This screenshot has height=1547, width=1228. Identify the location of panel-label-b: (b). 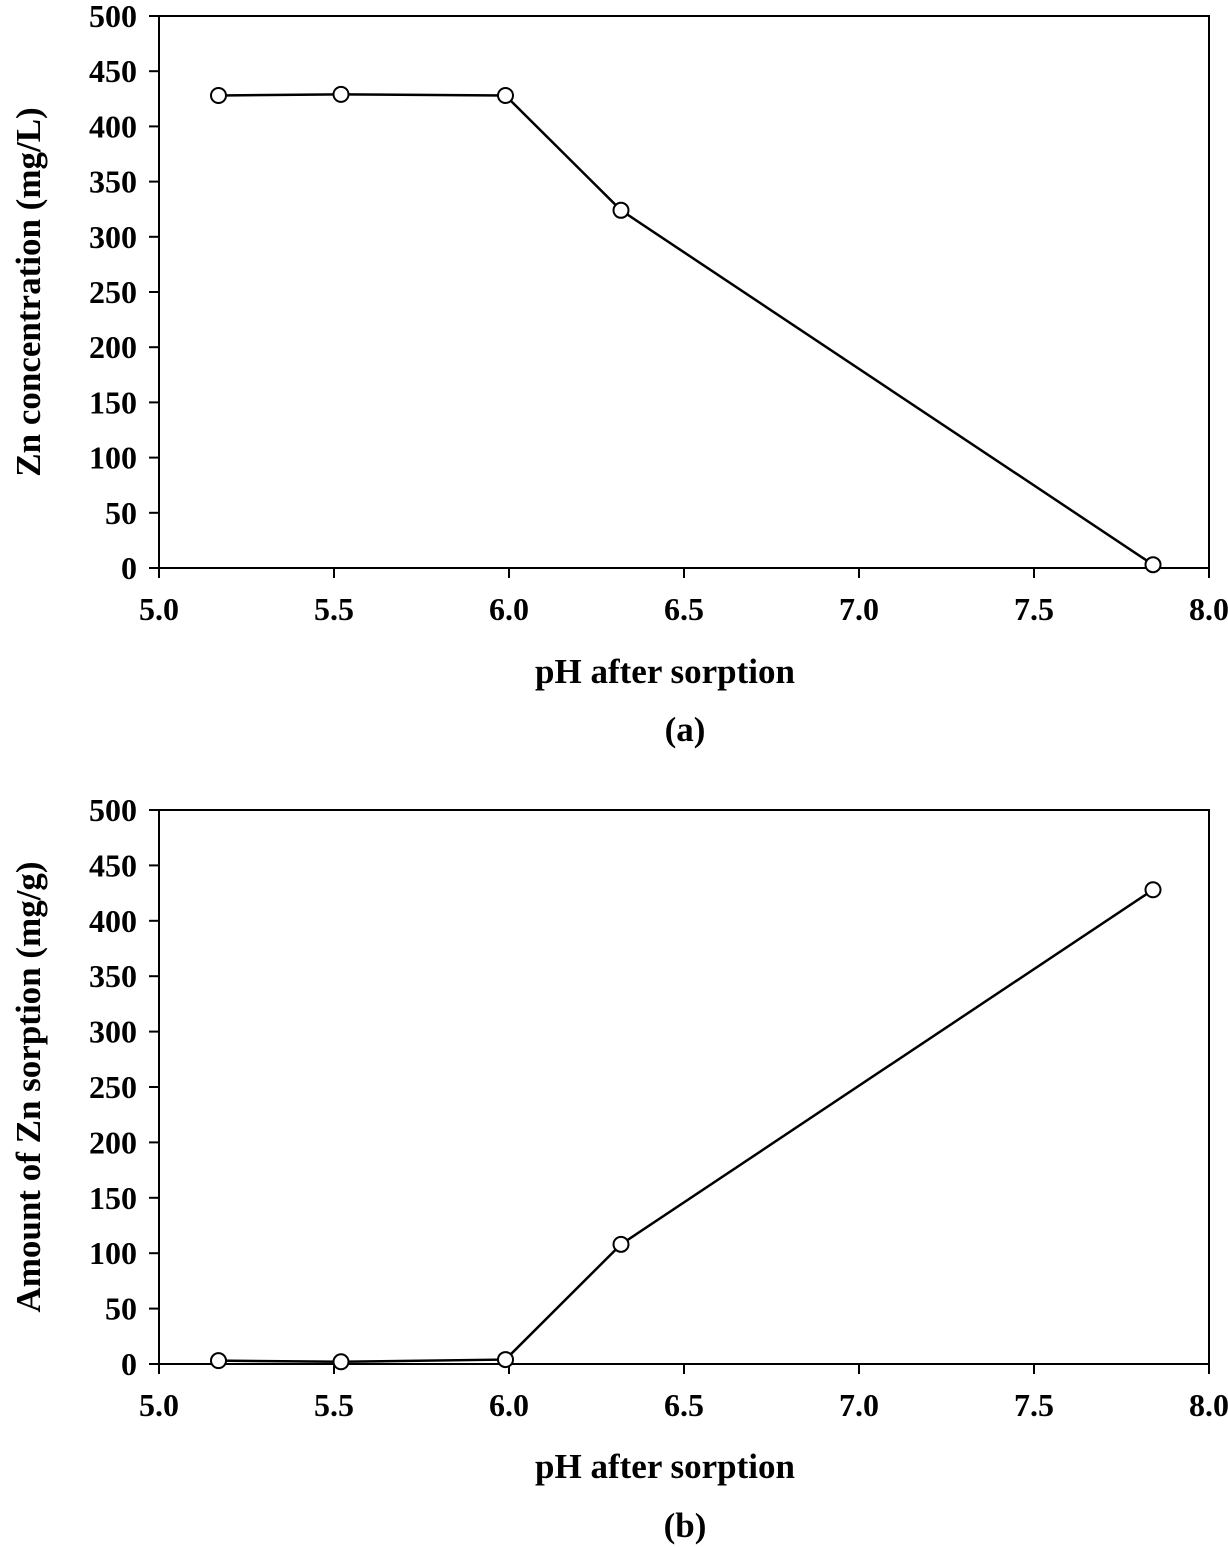
(685, 1525).